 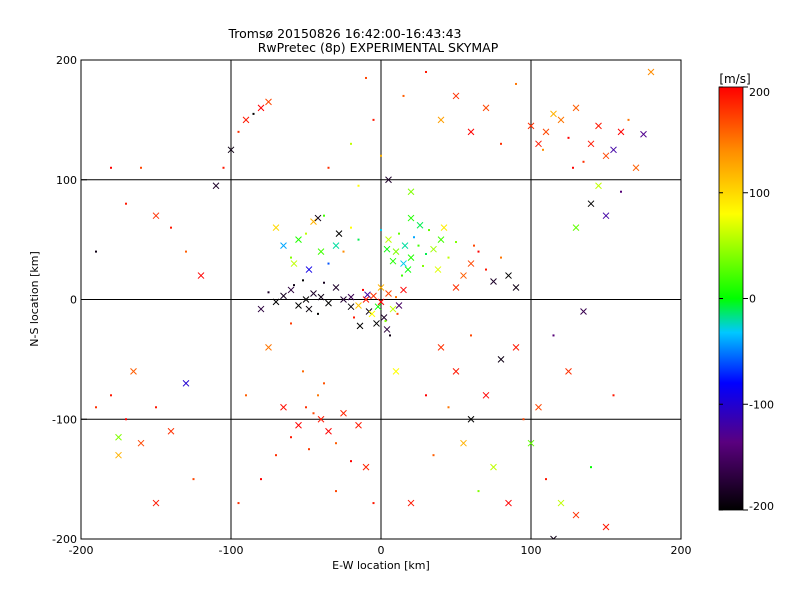 I want to click on y-tick-label: 100, so click(x=66, y=180).